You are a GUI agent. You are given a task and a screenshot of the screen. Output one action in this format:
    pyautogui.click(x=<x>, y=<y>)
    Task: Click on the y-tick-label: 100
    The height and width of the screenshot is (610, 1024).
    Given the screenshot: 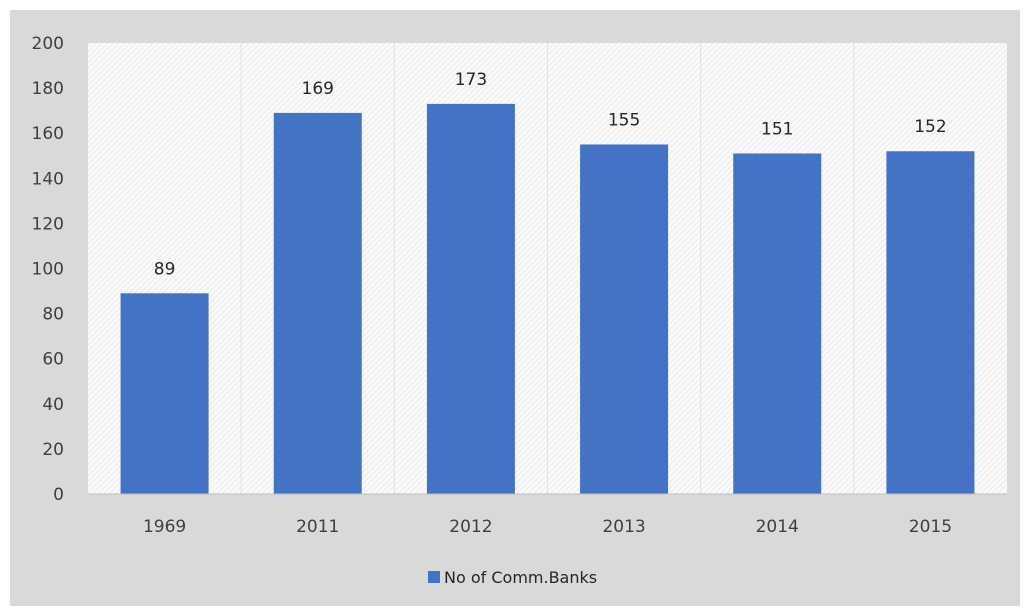 What is the action you would take?
    pyautogui.click(x=48, y=270)
    